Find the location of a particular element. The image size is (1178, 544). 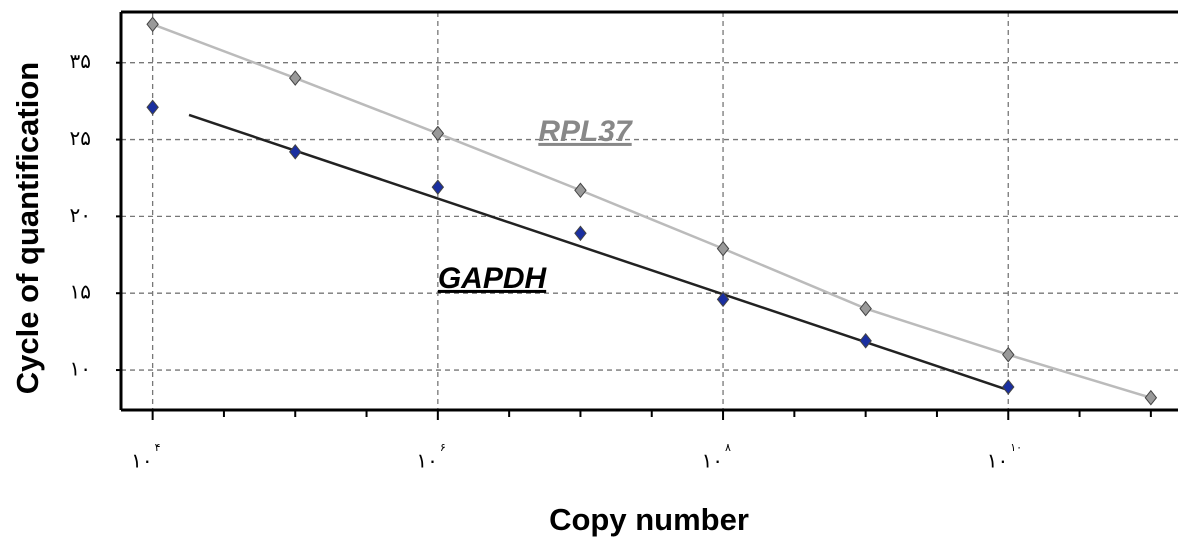

series-label: RPL37 is located at coordinates (585, 131).